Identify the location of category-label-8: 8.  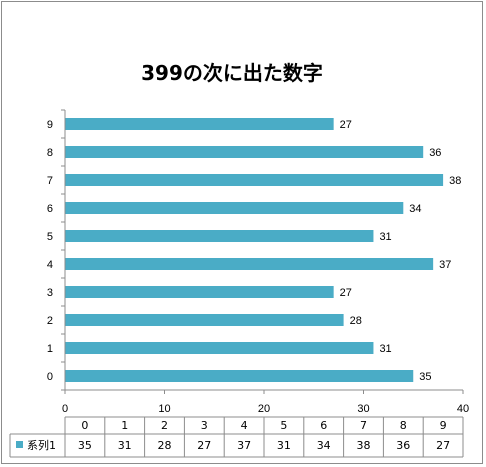
(50, 153).